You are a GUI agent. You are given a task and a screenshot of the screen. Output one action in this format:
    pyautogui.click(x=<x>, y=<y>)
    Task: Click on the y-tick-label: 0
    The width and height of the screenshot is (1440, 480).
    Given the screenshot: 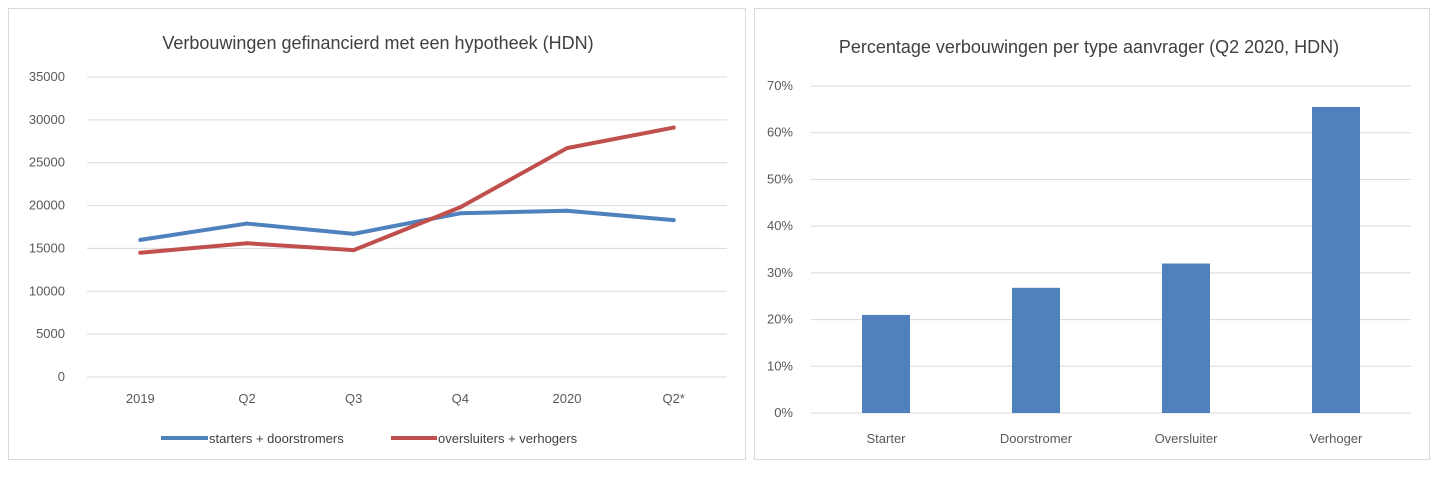 What is the action you would take?
    pyautogui.click(x=61, y=376)
    